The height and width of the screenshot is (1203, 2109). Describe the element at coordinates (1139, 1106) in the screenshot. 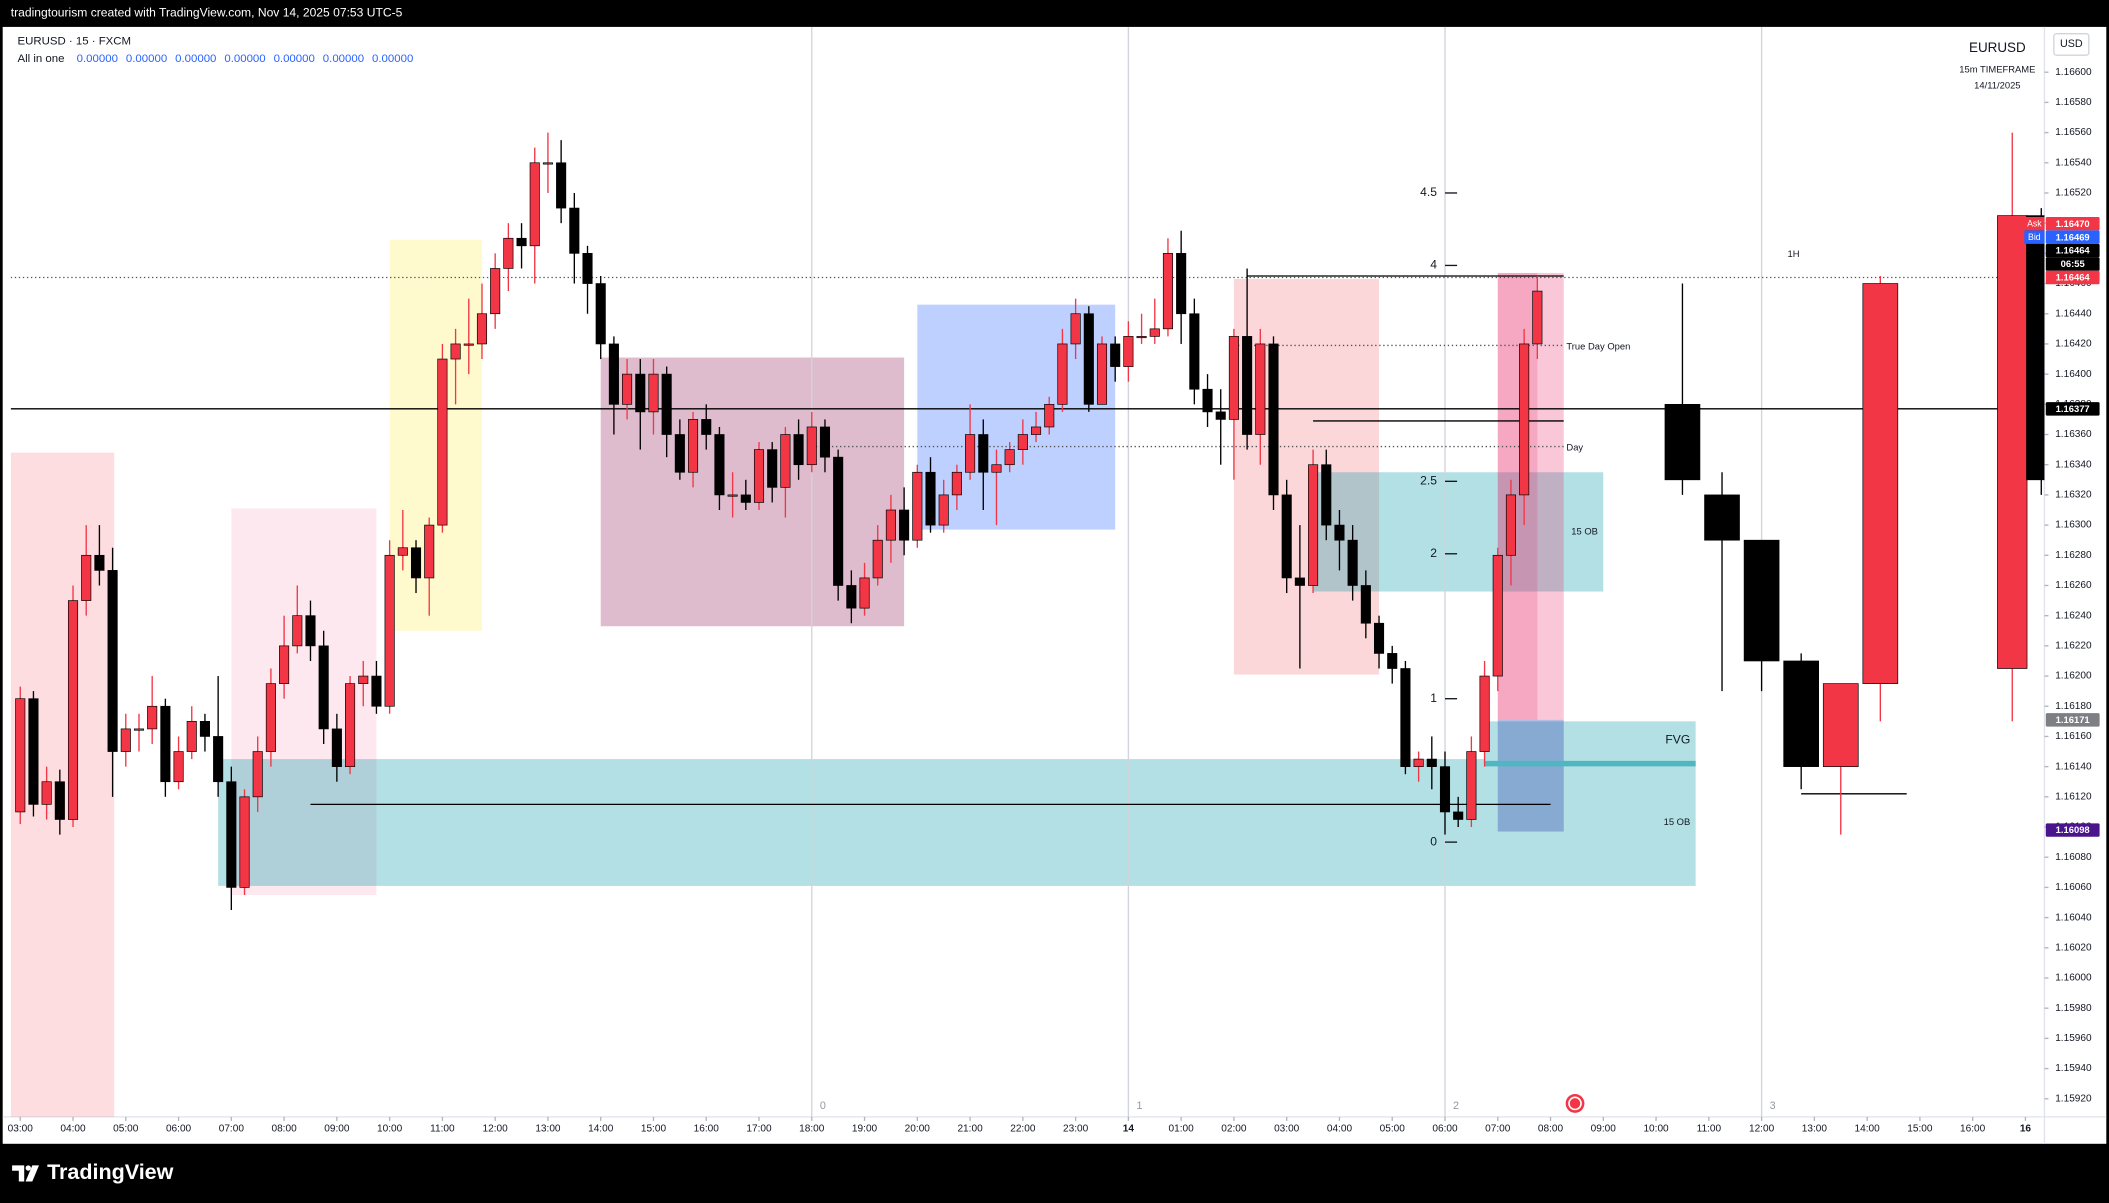

I see `session-label: 1` at that location.